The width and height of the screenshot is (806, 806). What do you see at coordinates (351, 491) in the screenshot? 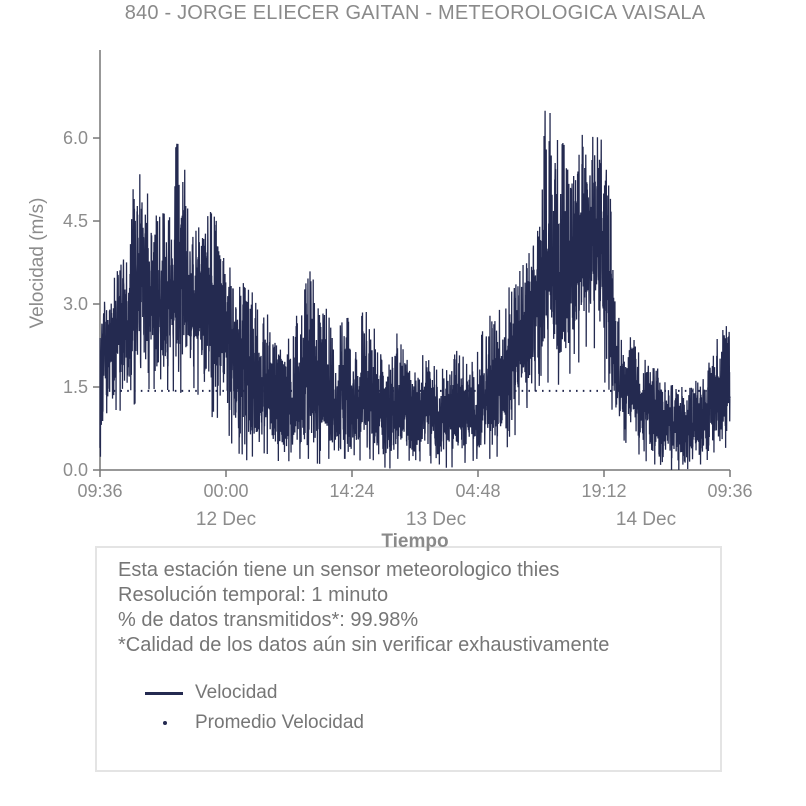
I see `x-tick-label: 14:24` at bounding box center [351, 491].